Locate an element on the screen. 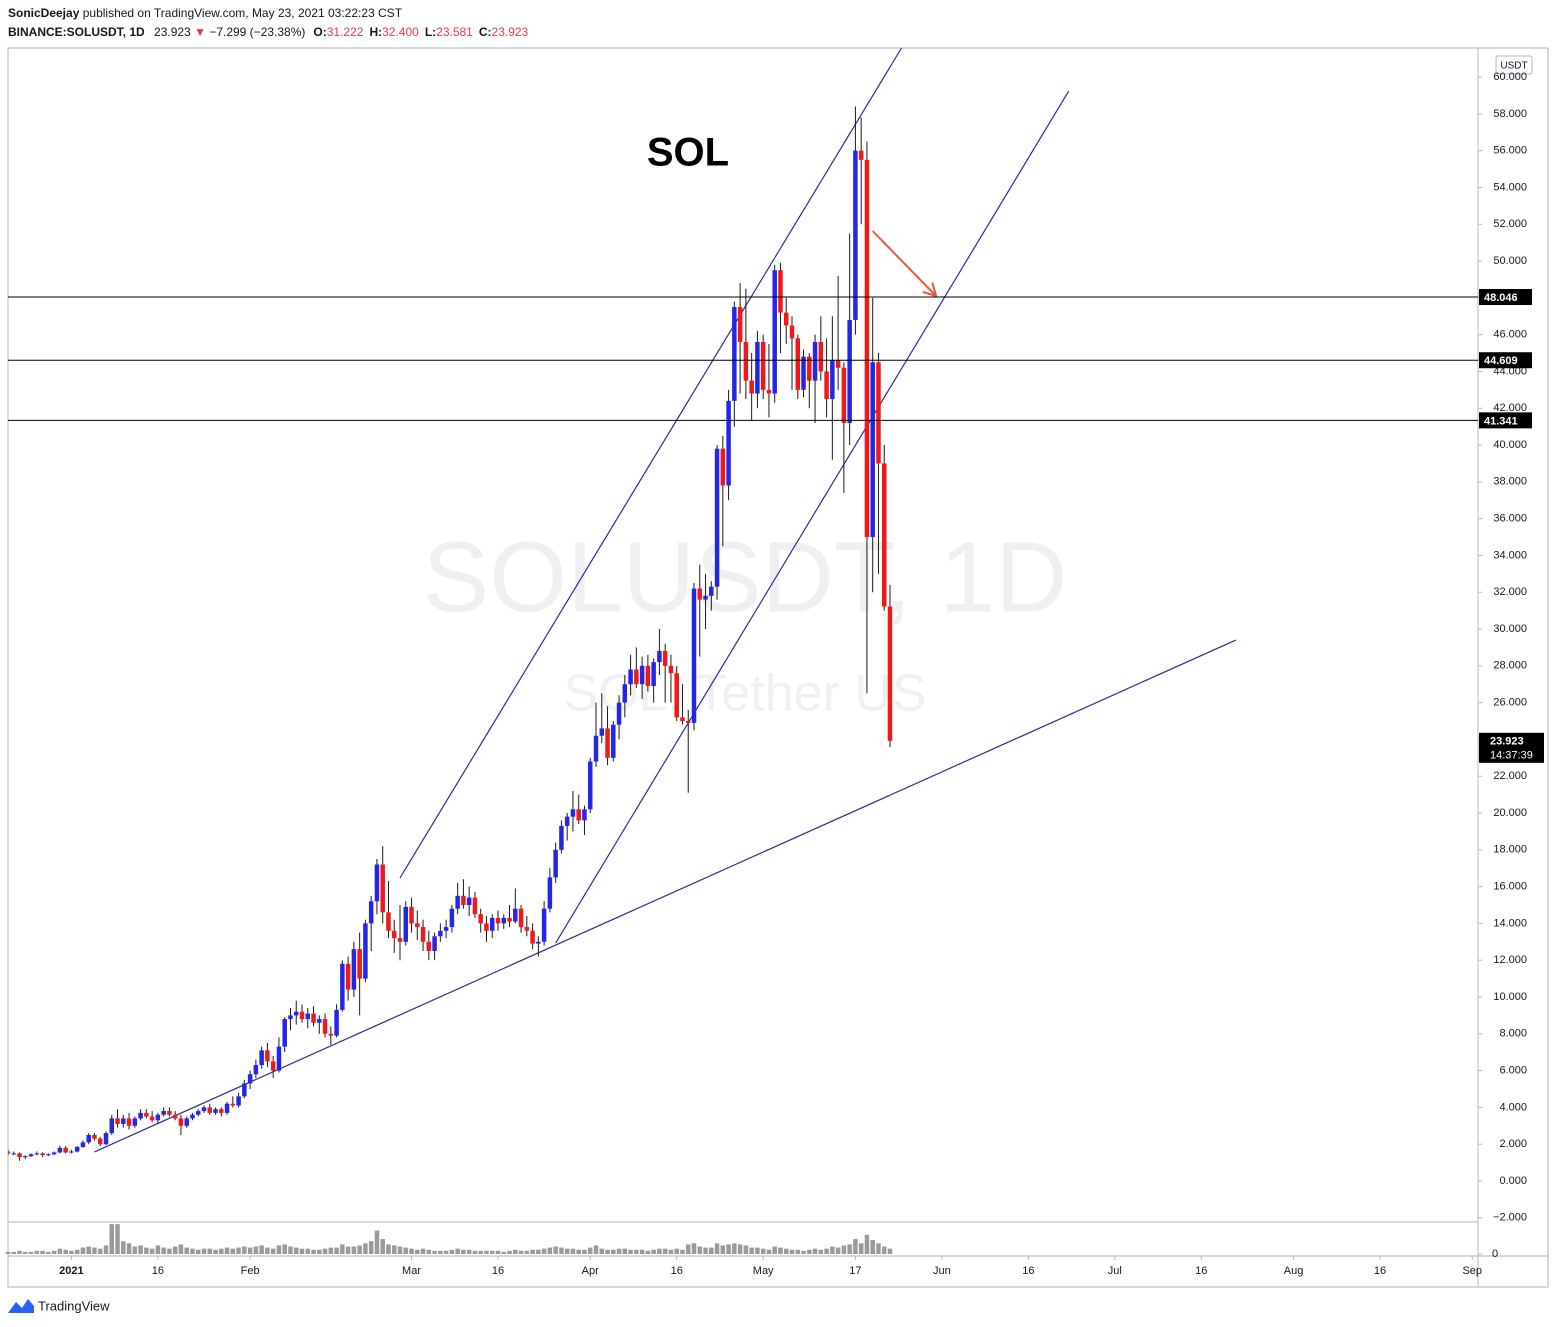 The image size is (1556, 1327). last-price: 23.923 is located at coordinates (1507, 742).